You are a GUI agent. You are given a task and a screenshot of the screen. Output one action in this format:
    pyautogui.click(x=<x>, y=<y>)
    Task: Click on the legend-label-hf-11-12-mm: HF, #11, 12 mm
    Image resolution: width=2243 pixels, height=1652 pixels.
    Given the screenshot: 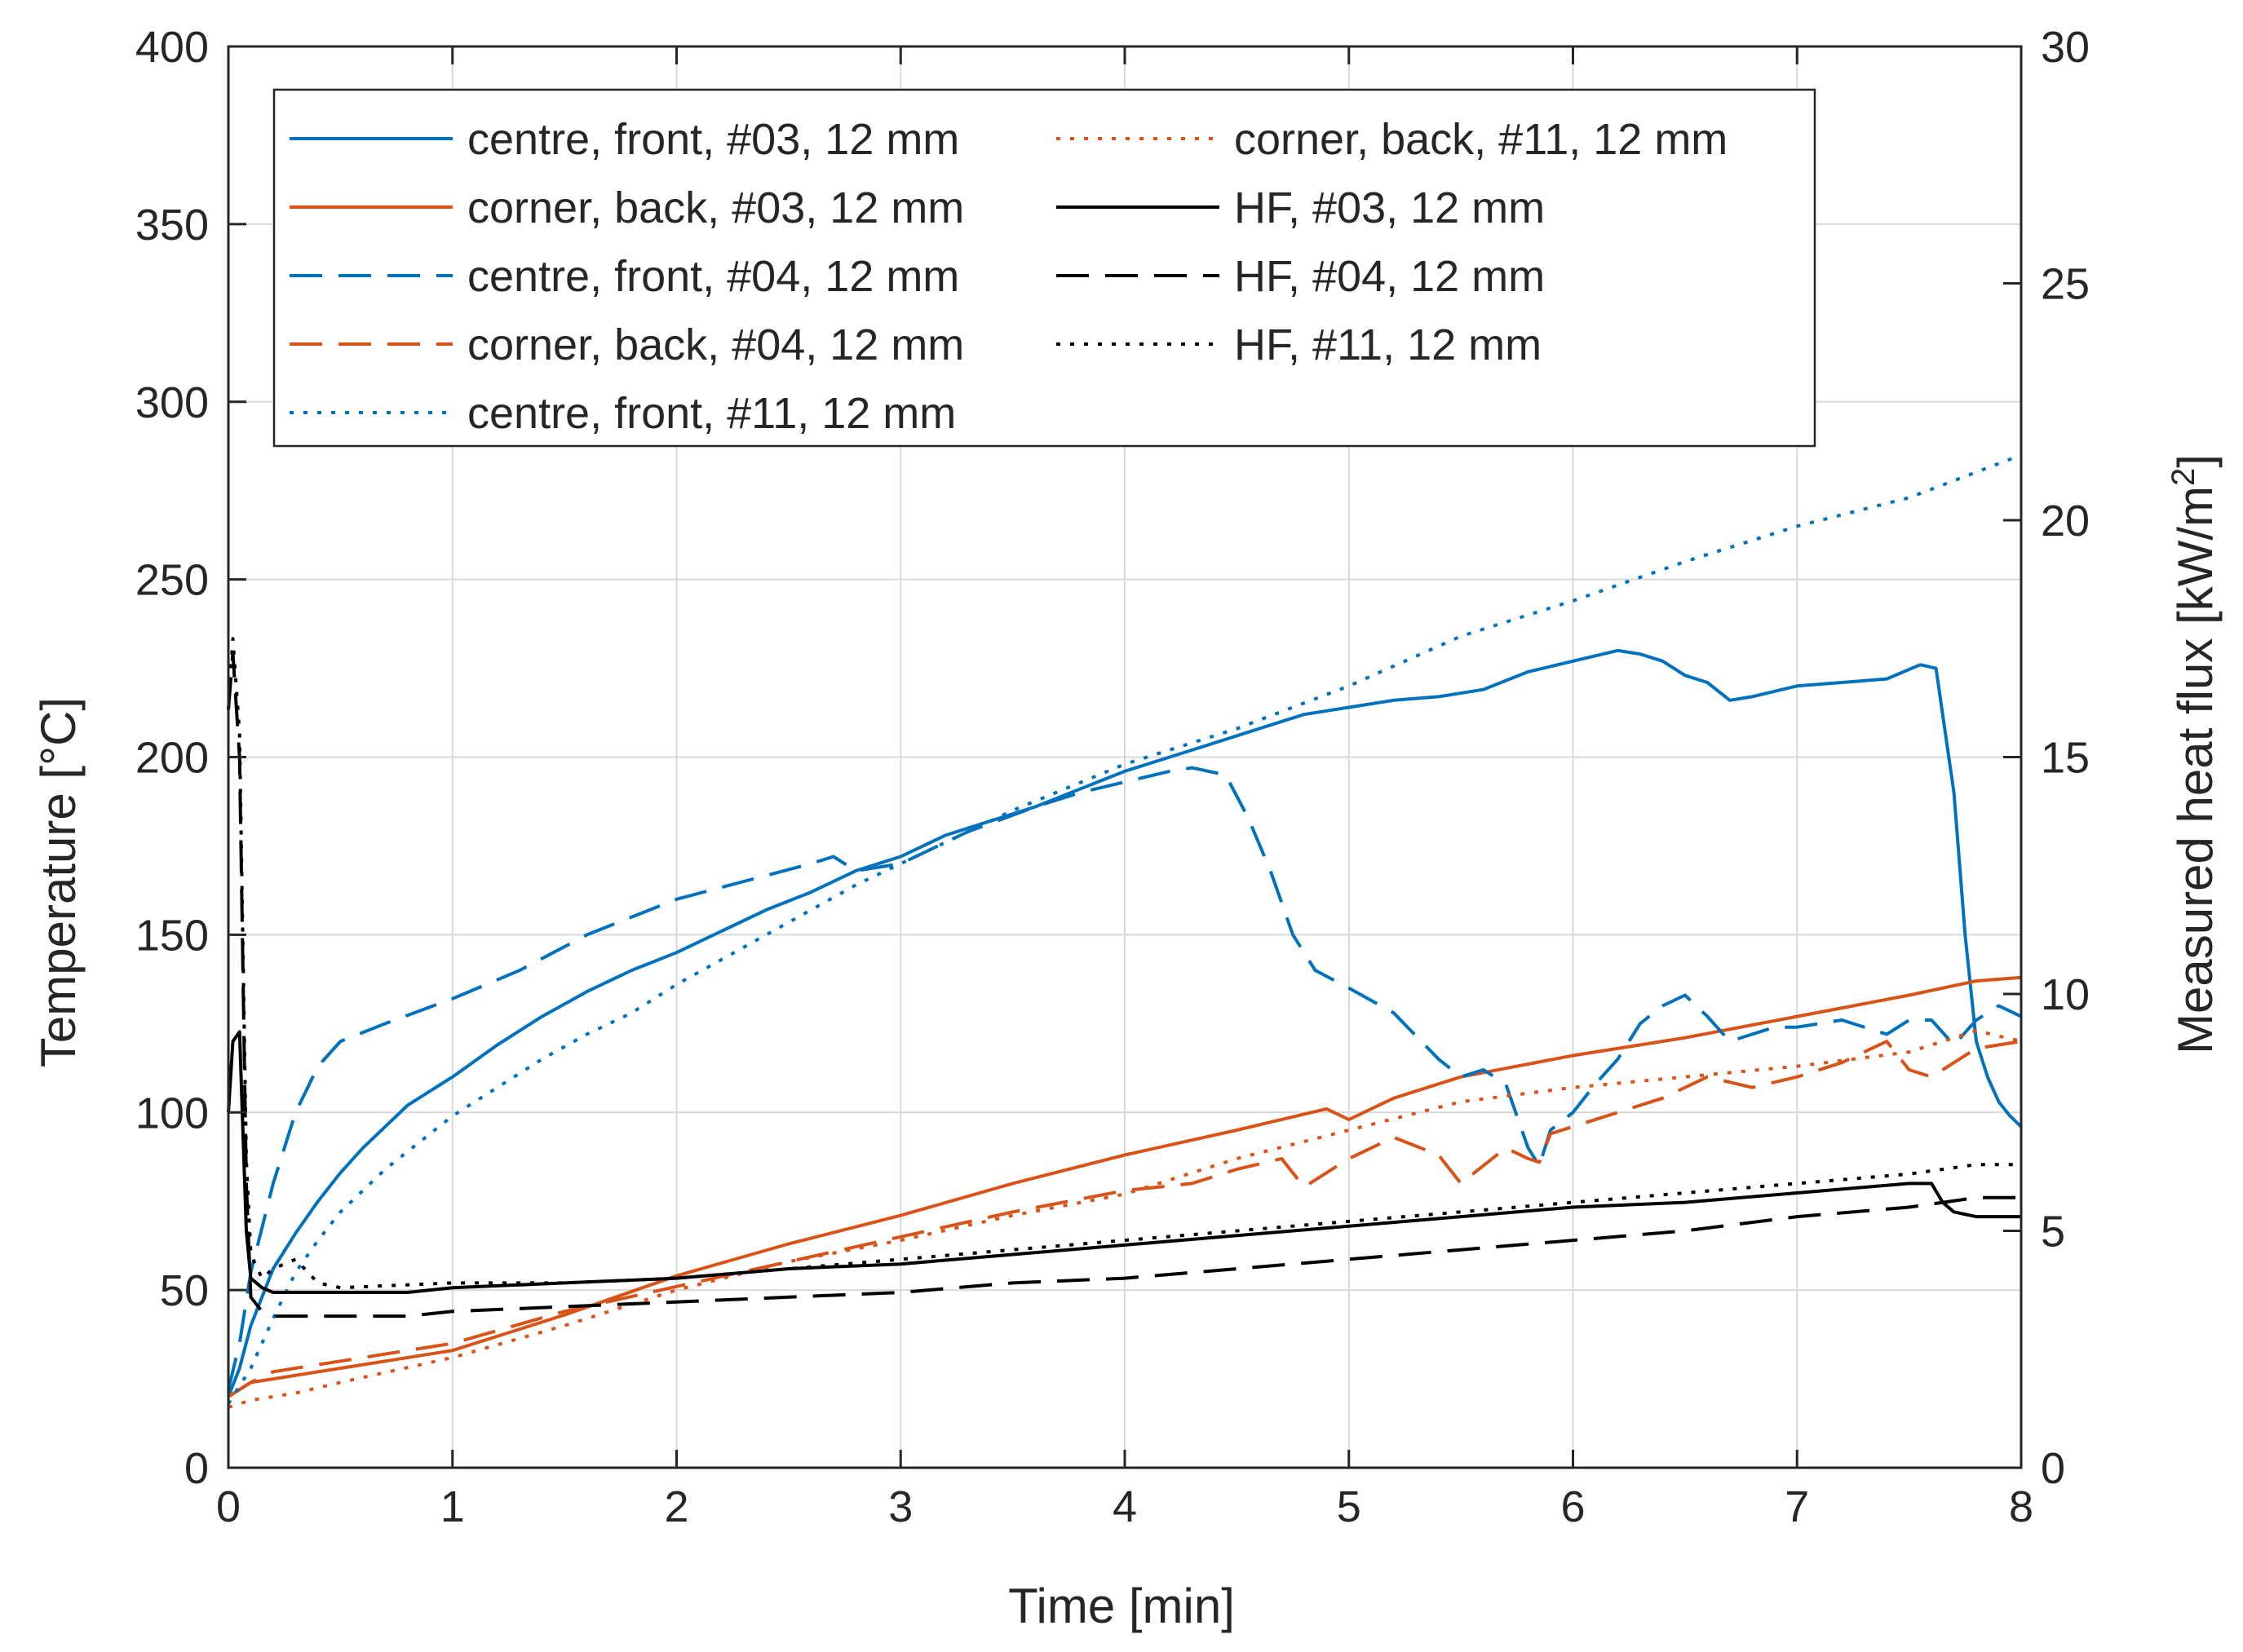 What is the action you would take?
    pyautogui.click(x=1388, y=344)
    